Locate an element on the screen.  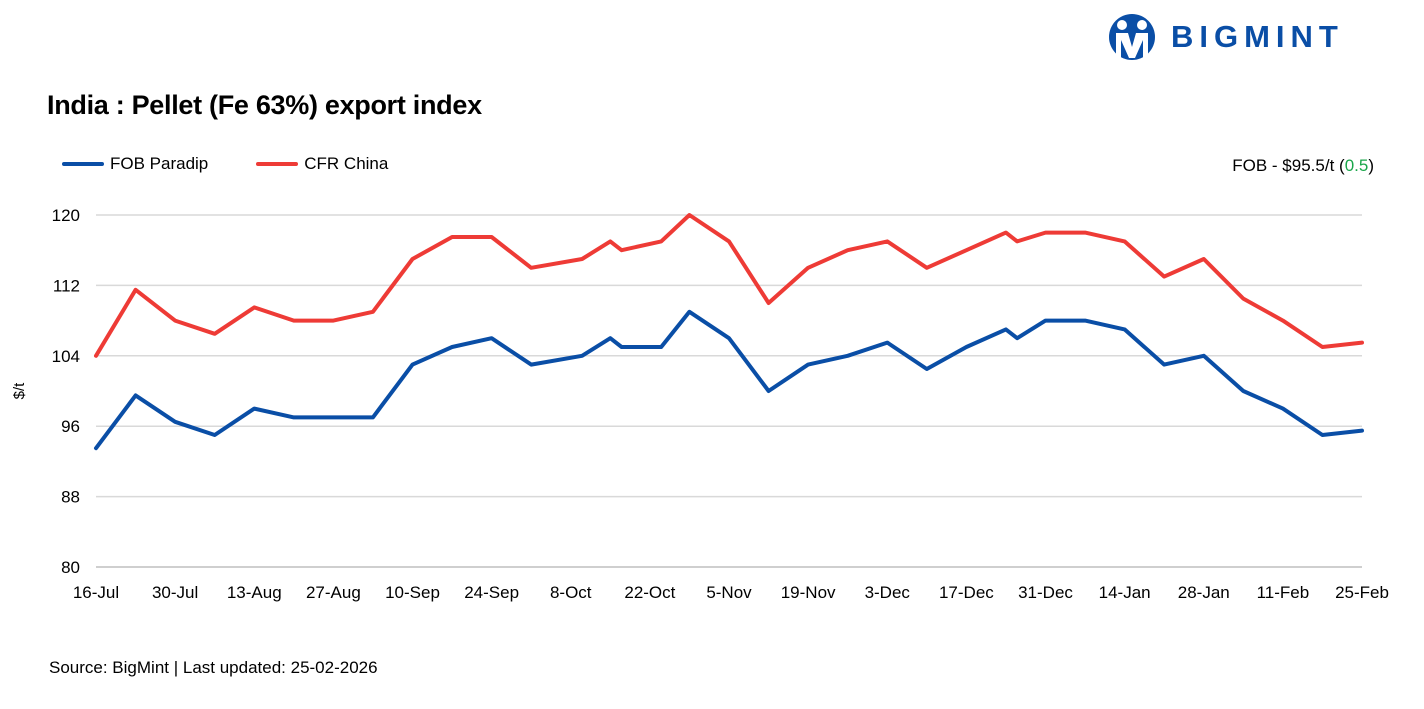
x-tick-label: 27-Aug is located at coordinates (333, 592).